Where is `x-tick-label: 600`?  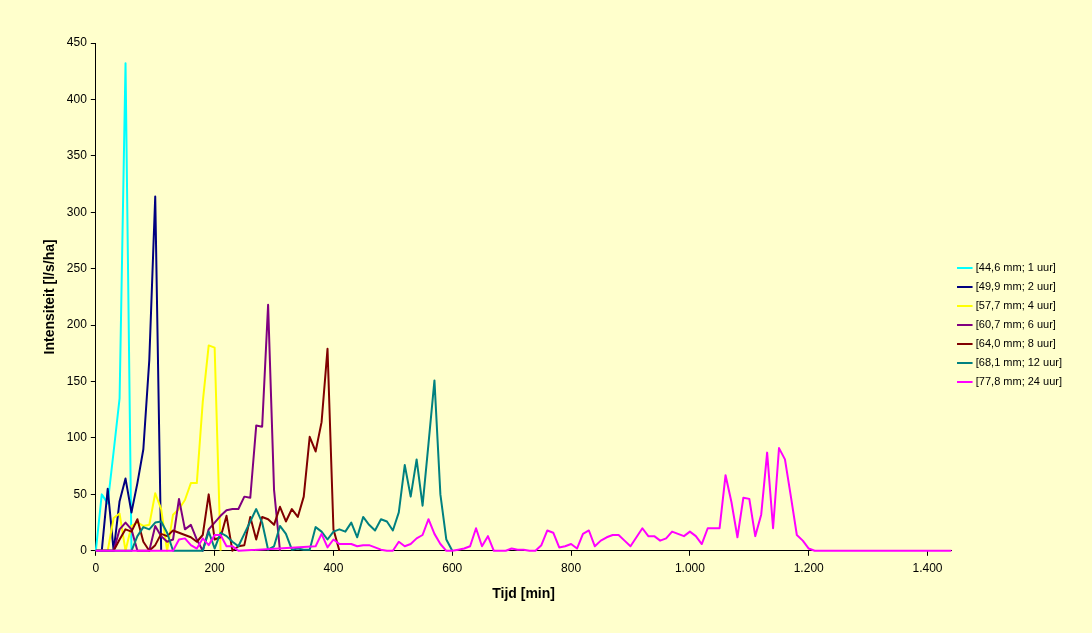
x-tick-label: 600 is located at coordinates (452, 568).